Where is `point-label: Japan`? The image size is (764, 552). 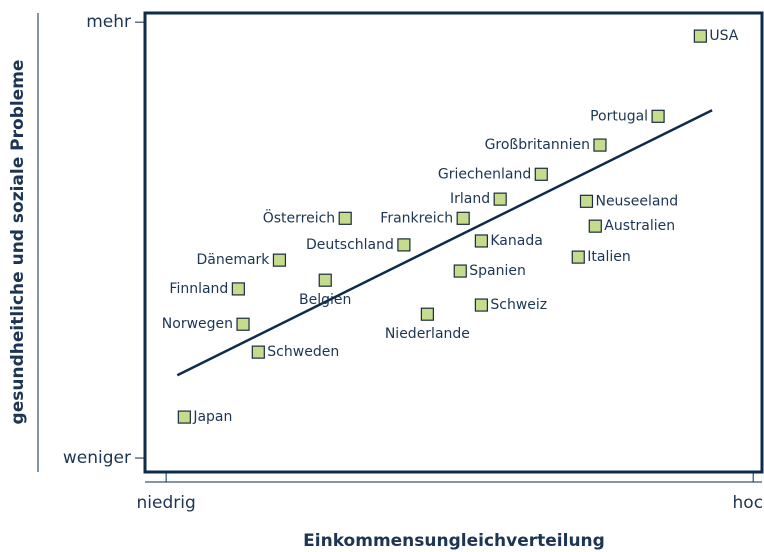 point-label: Japan is located at coordinates (212, 417).